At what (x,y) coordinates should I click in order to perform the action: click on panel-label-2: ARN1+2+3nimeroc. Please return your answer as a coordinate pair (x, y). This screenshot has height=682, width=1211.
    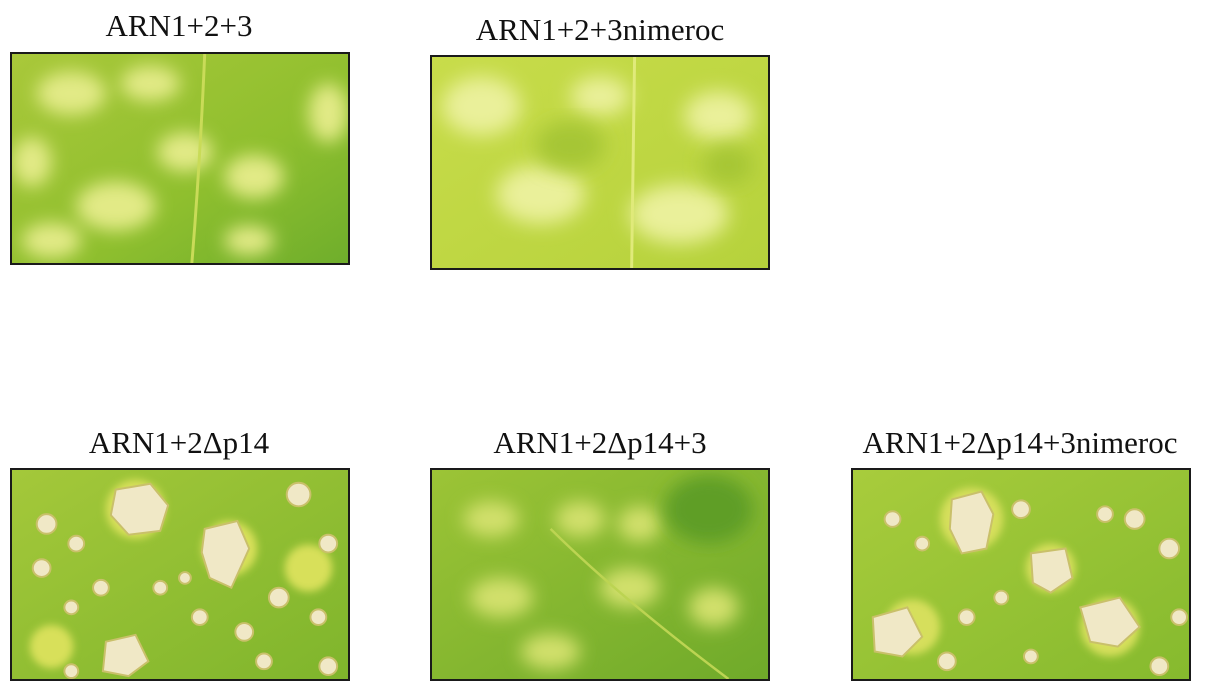
    Looking at the image, I should click on (600, 29).